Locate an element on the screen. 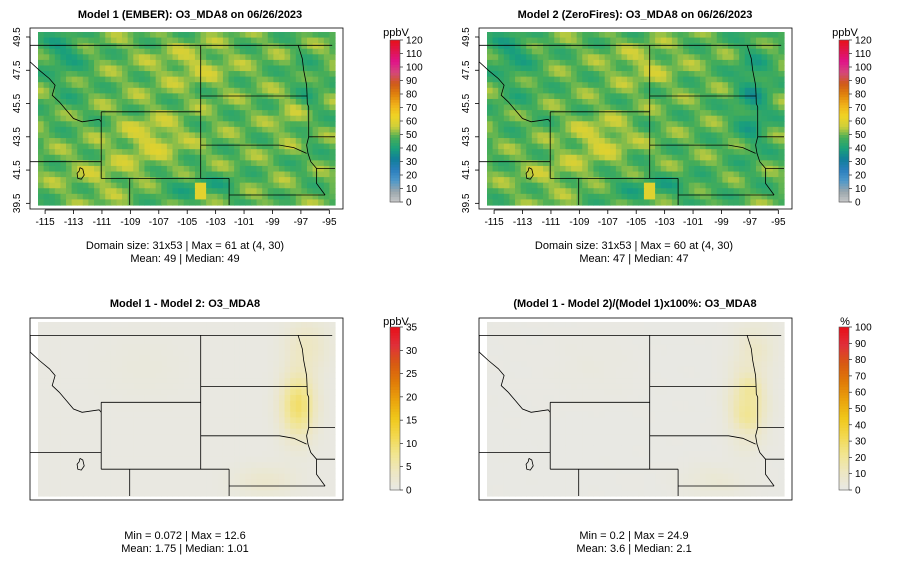 The width and height of the screenshot is (900, 584). x-tick-label: -103 is located at coordinates (216, 222).